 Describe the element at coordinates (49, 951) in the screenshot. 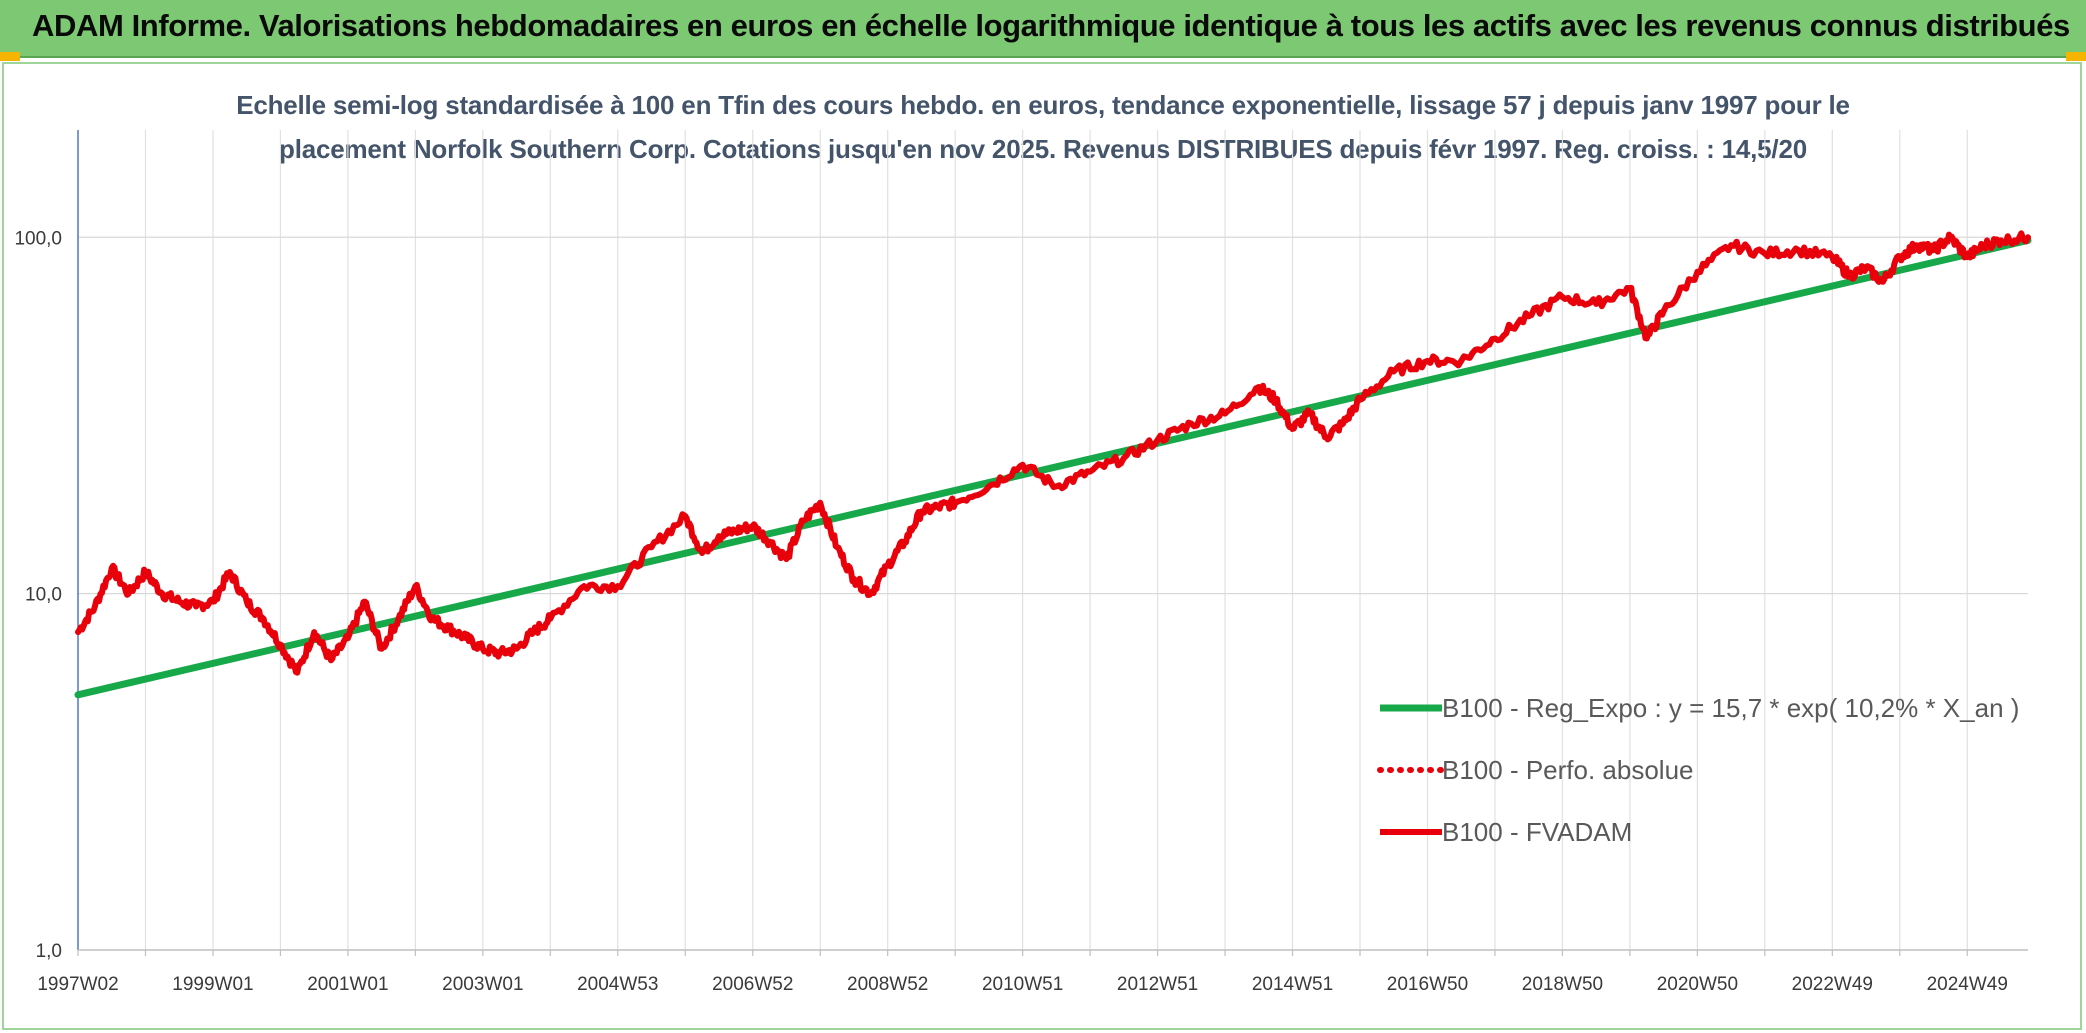

I see `y-tick-label: 1,0` at that location.